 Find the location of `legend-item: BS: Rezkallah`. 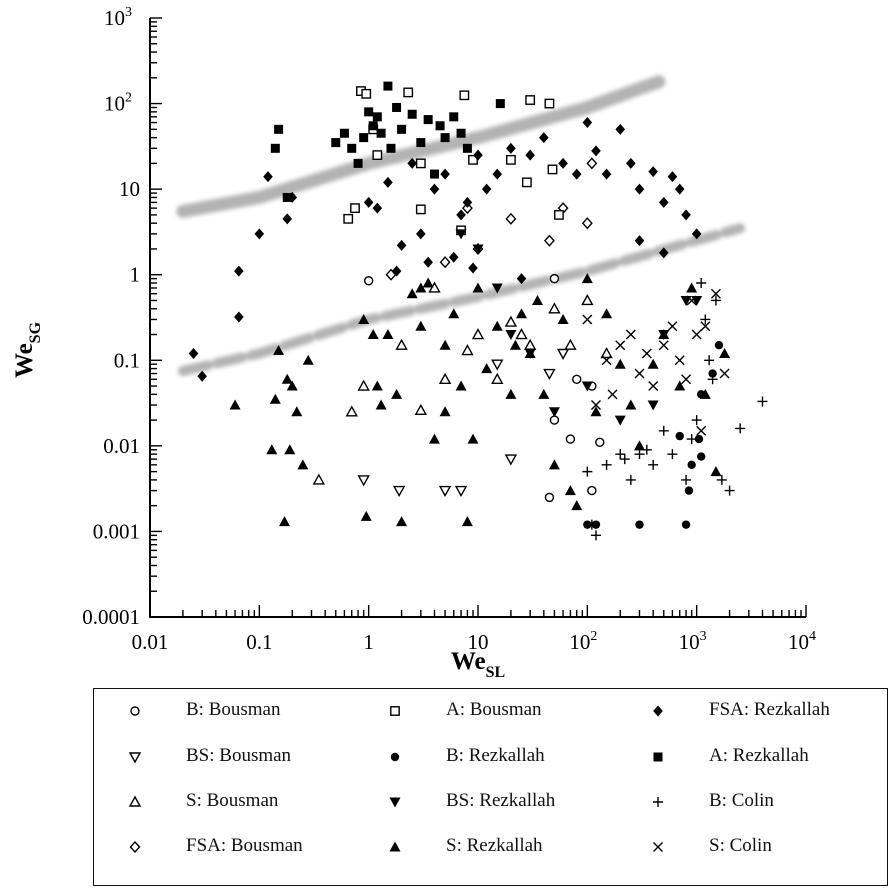

legend-item: BS: Rezkallah is located at coordinates (469, 801).